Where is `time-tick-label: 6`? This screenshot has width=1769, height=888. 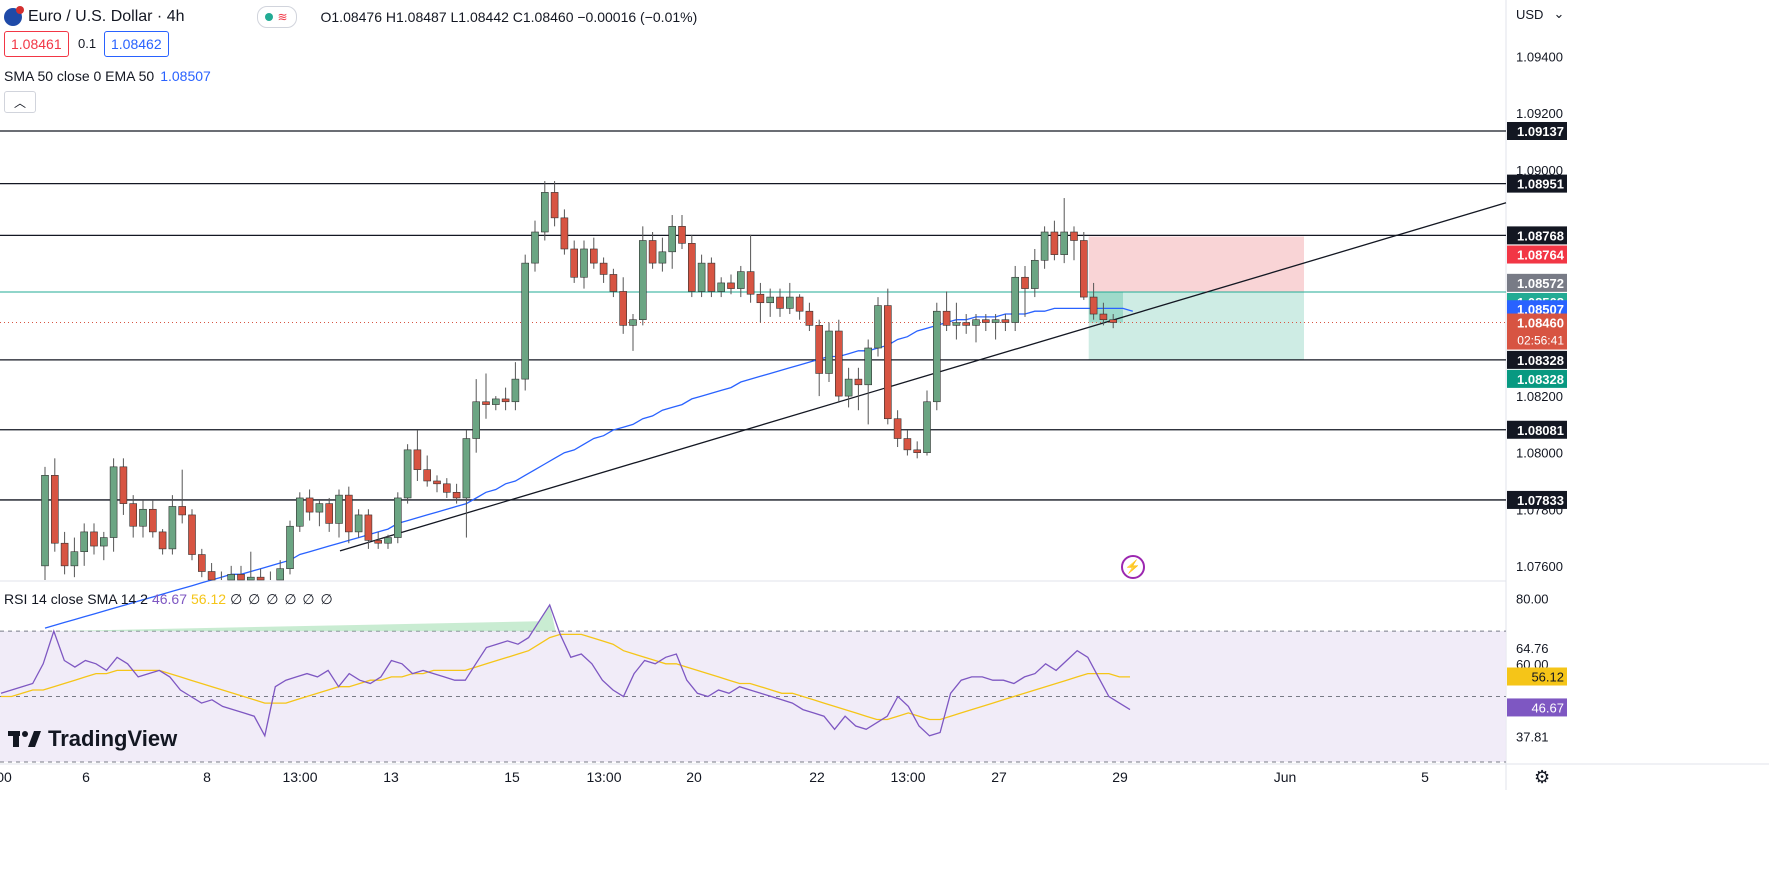
time-tick-label: 6 is located at coordinates (86, 777).